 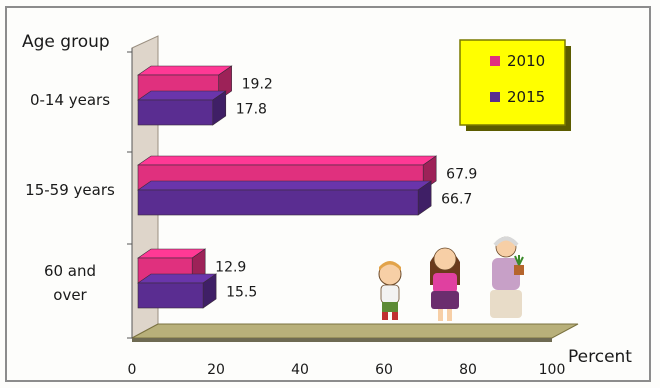 I want to click on legend-swatch-2015, so click(x=495, y=97).